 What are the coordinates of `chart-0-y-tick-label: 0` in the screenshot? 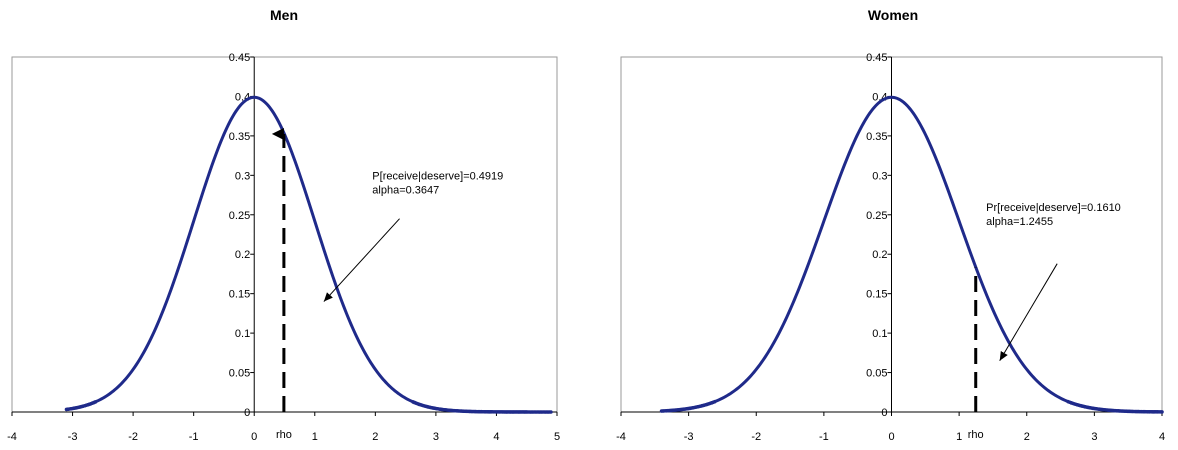 It's located at (247, 413).